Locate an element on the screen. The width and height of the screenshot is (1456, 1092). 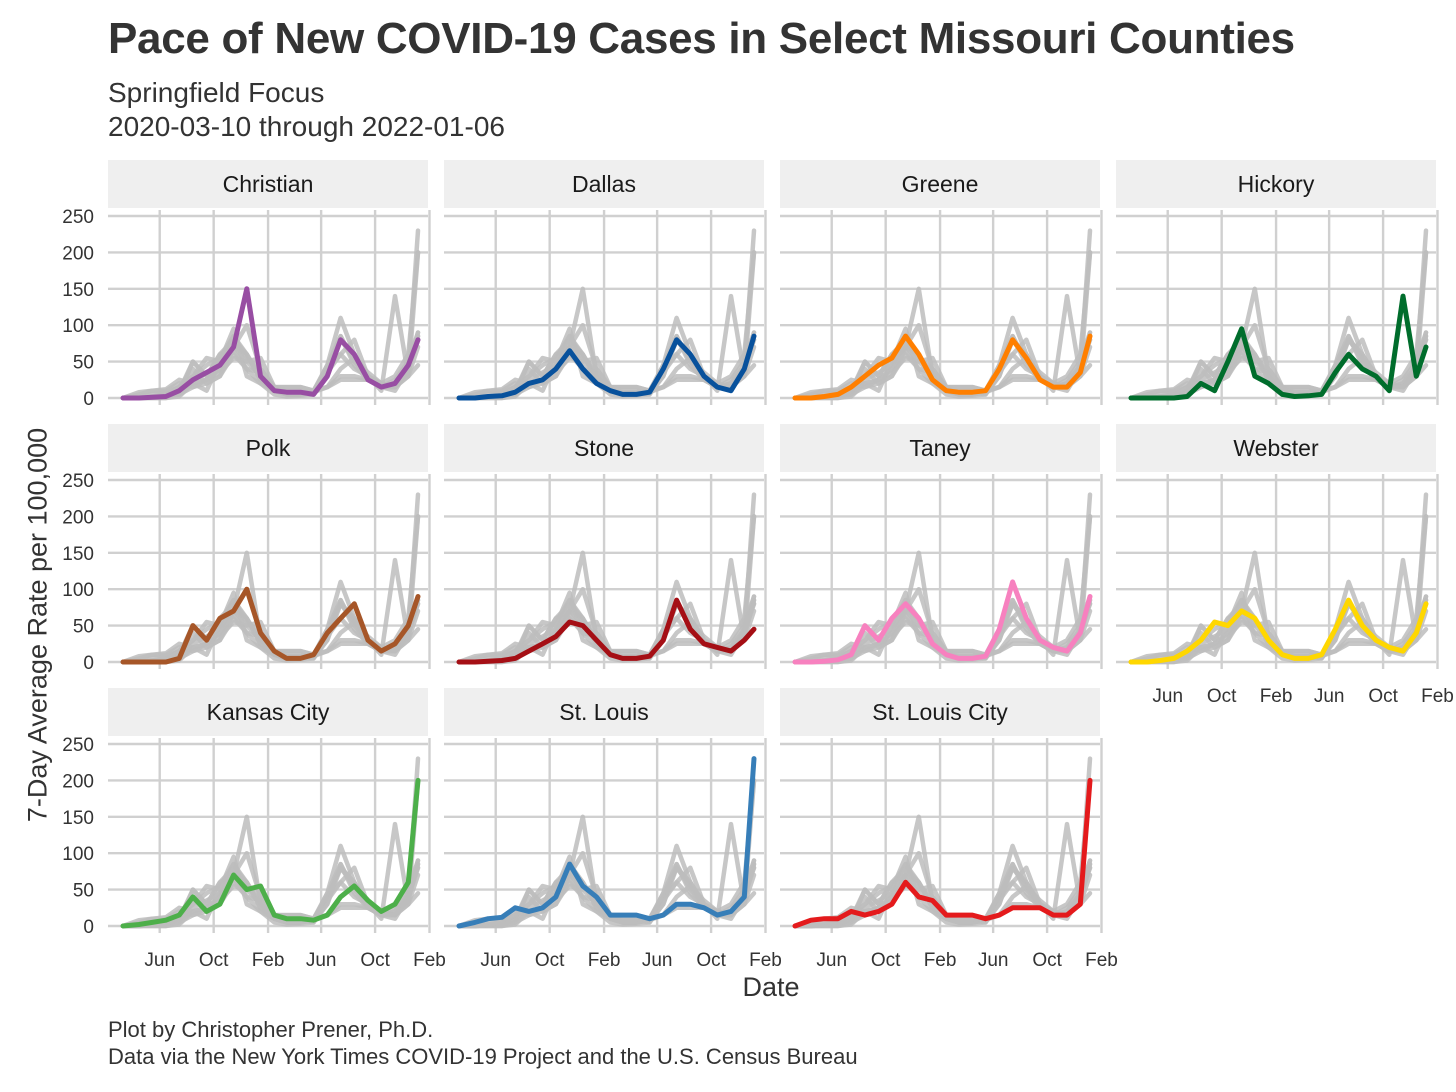
series-line-greene is located at coordinates (942, 367).